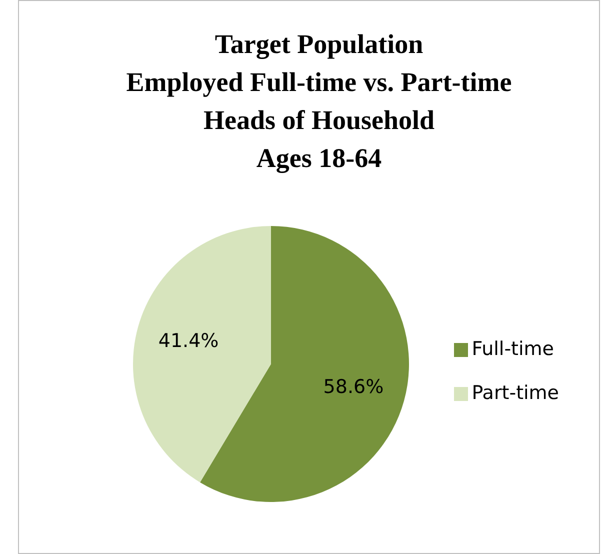  I want to click on data-label: 41.4%, so click(188, 341).